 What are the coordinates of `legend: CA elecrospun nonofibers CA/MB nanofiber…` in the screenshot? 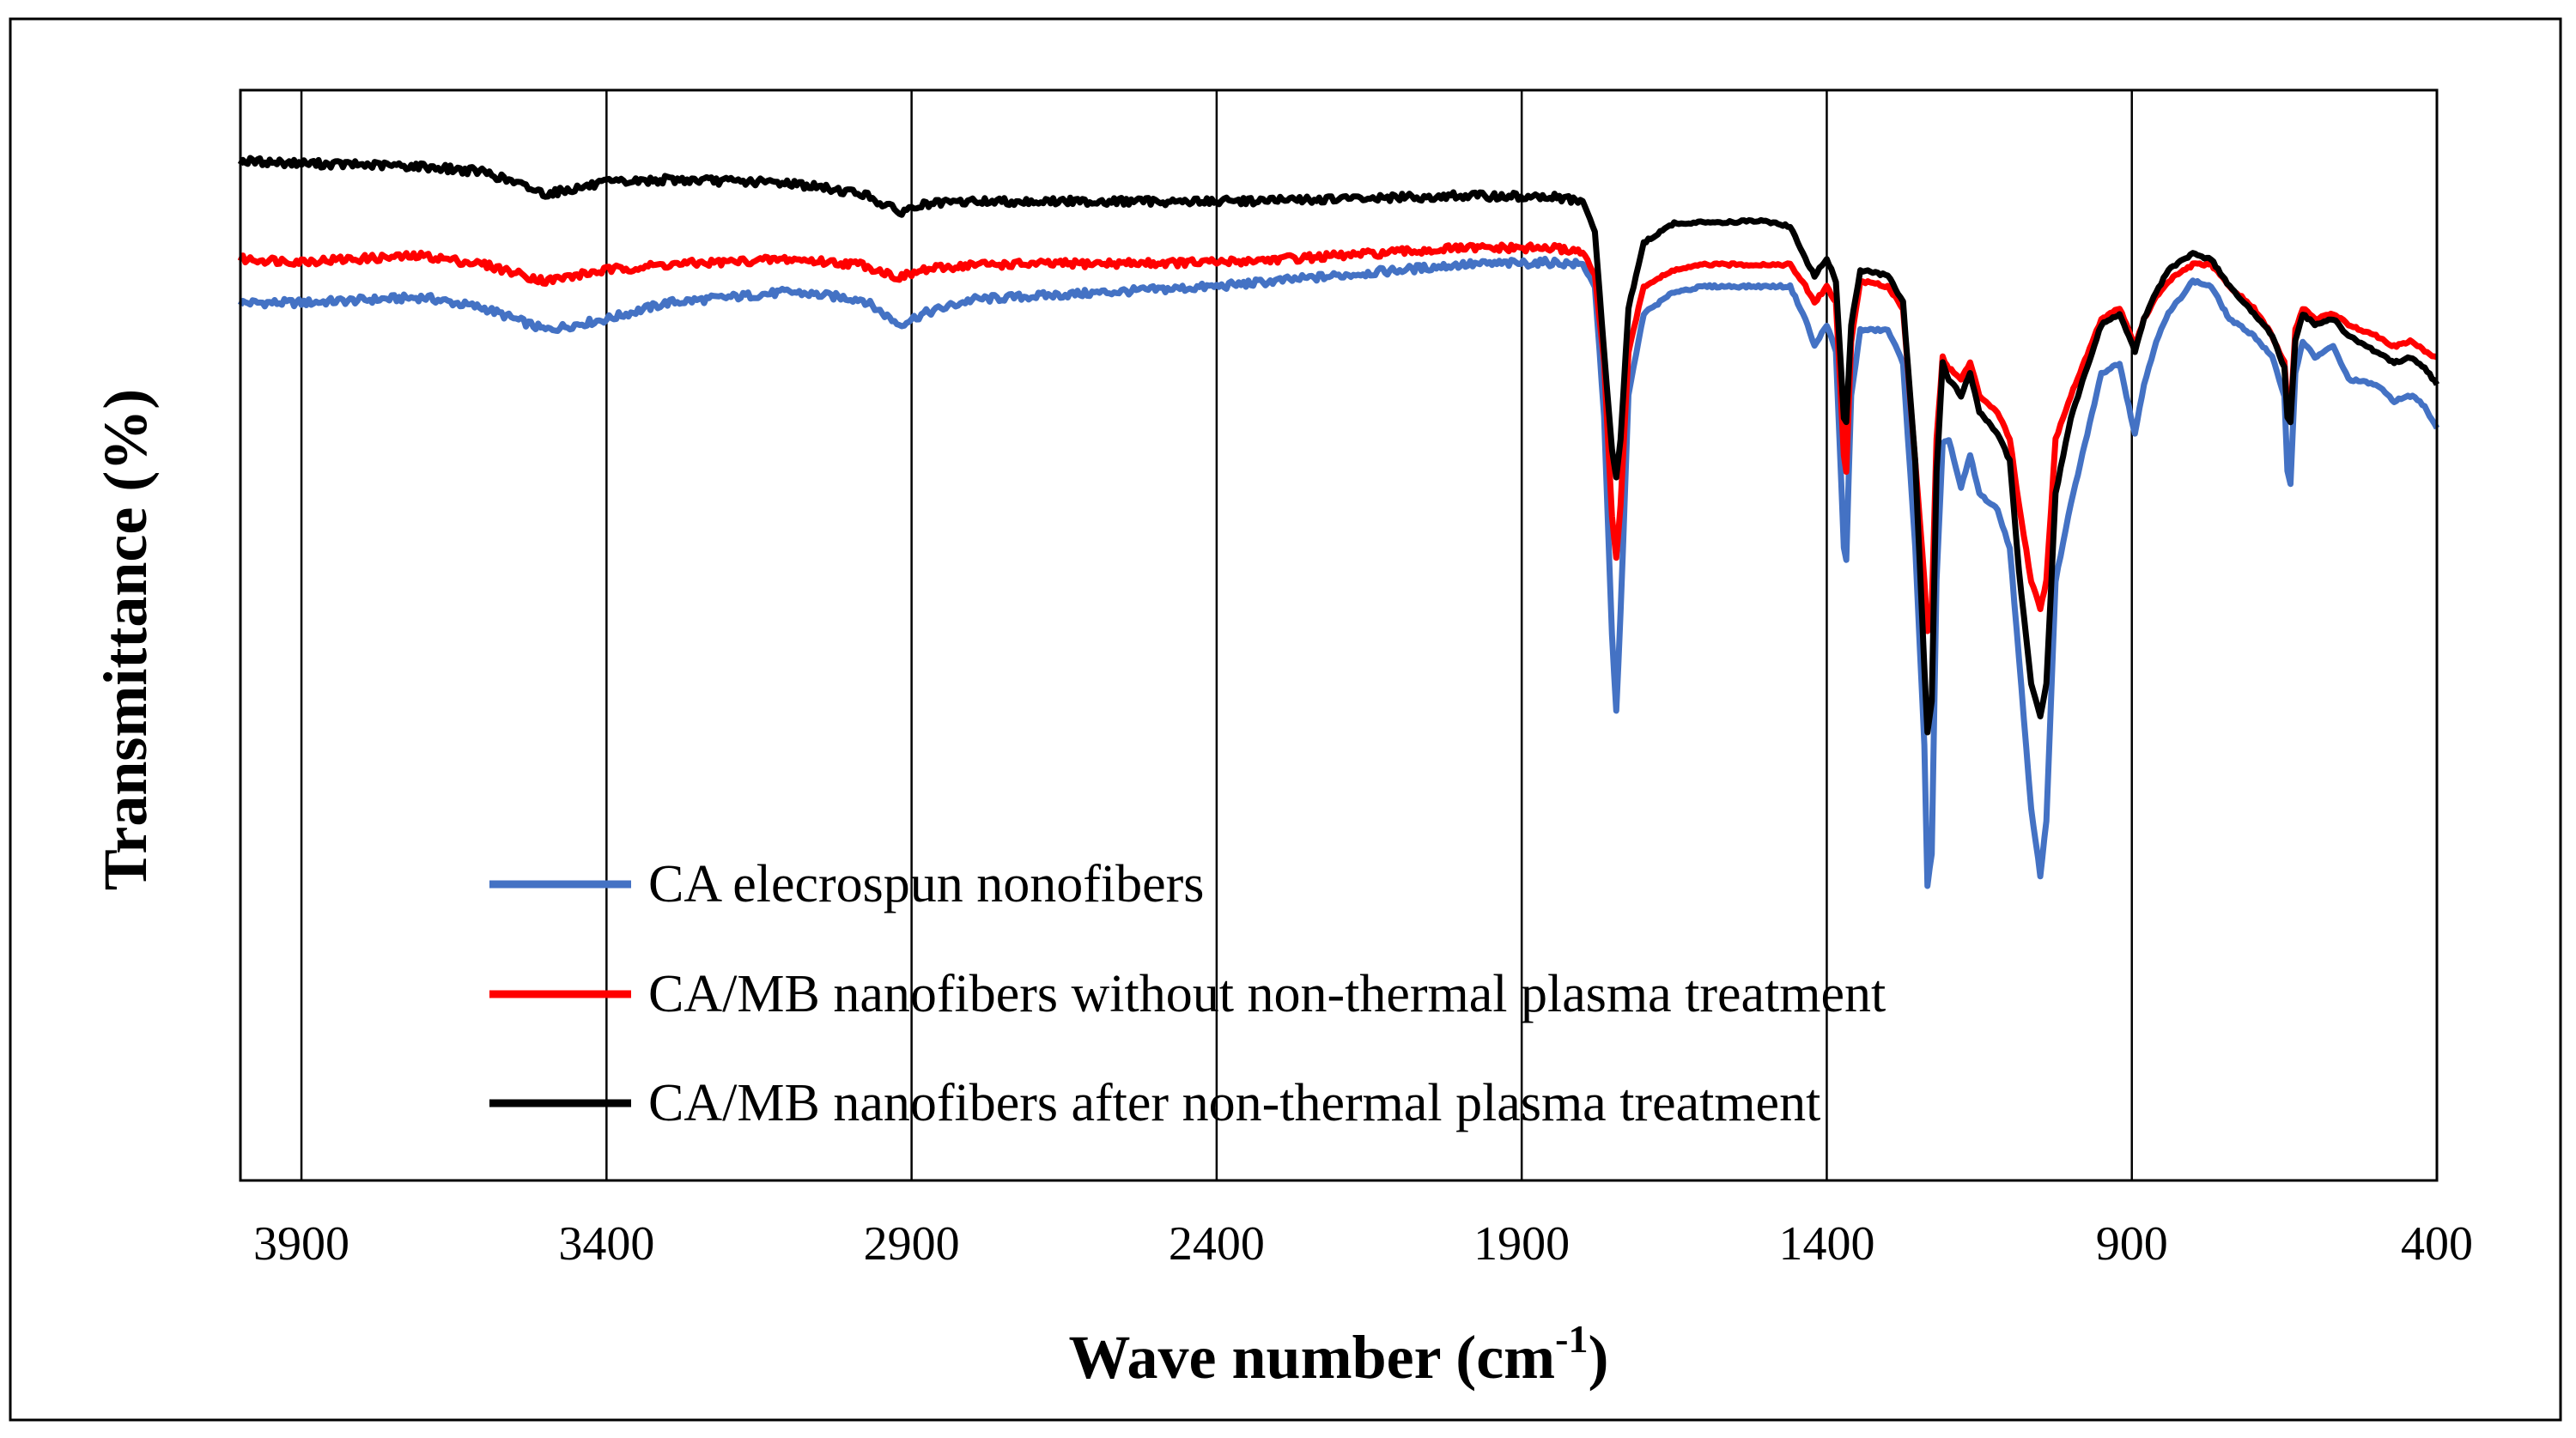 It's located at (1188, 993).